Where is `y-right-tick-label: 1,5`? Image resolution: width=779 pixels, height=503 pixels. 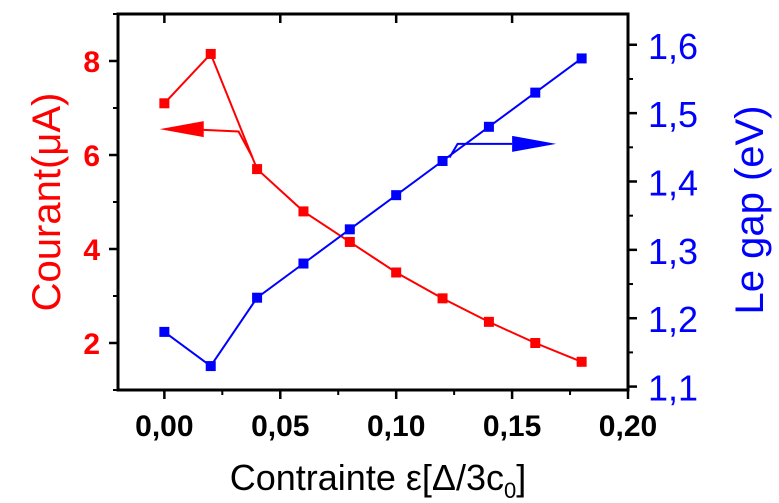 y-right-tick-label: 1,5 is located at coordinates (673, 114).